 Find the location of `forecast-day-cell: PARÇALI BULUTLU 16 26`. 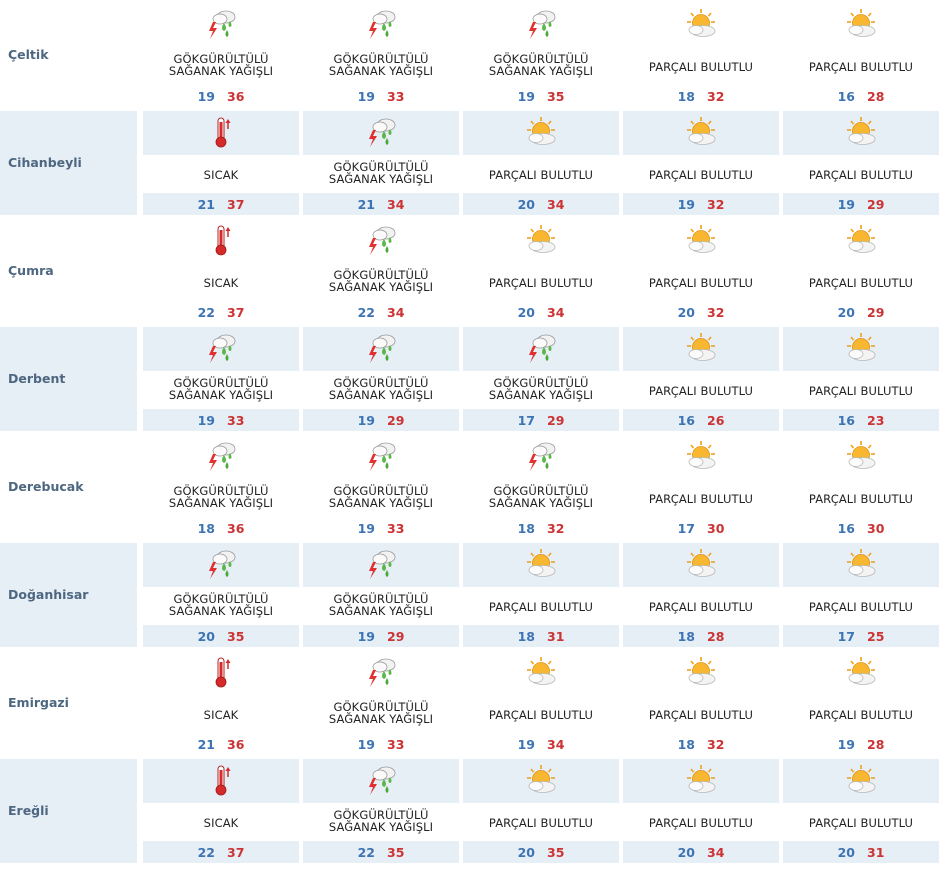

forecast-day-cell: PARÇALI BULUTLU 16 26 is located at coordinates (701, 379).